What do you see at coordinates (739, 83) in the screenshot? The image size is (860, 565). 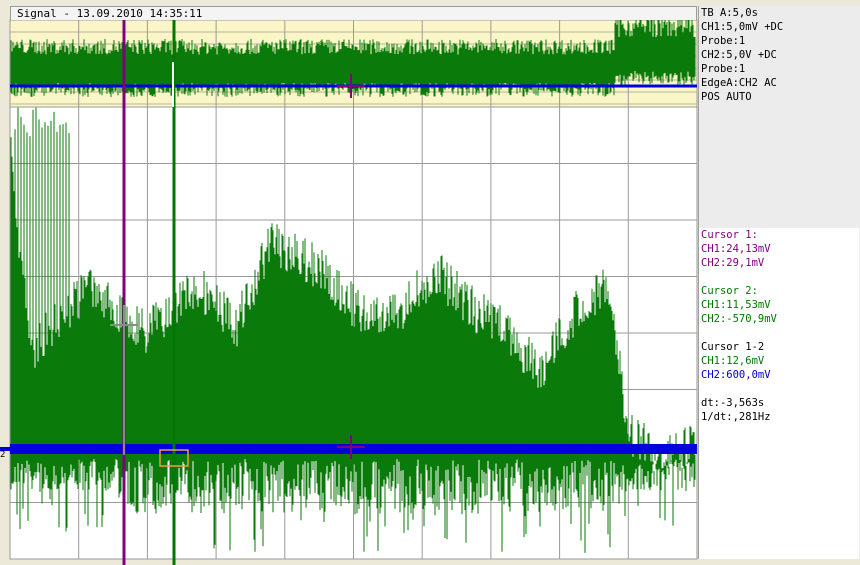 I see `trigger-edge-setting: EdgeA:CH2 AC` at bounding box center [739, 83].